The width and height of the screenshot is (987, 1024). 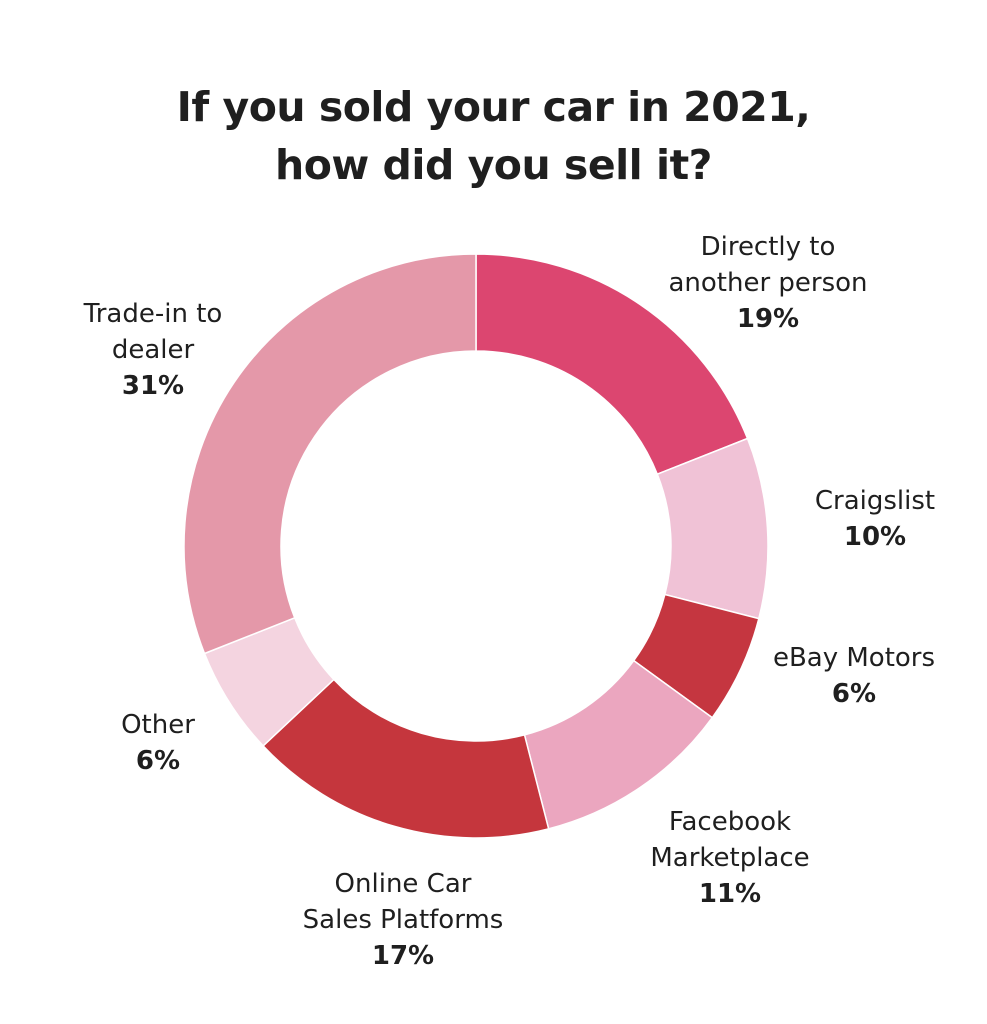 I want to click on slice-label-line: Facebook, so click(x=730, y=822).